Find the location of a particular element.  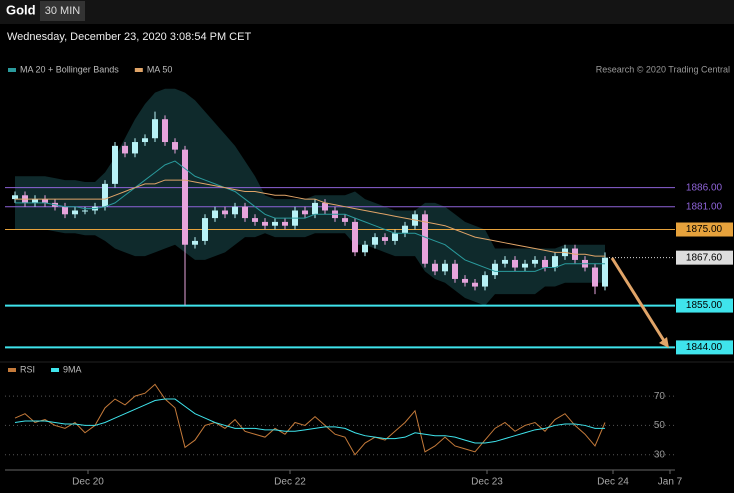

y-tick-label: 50 is located at coordinates (660, 425).